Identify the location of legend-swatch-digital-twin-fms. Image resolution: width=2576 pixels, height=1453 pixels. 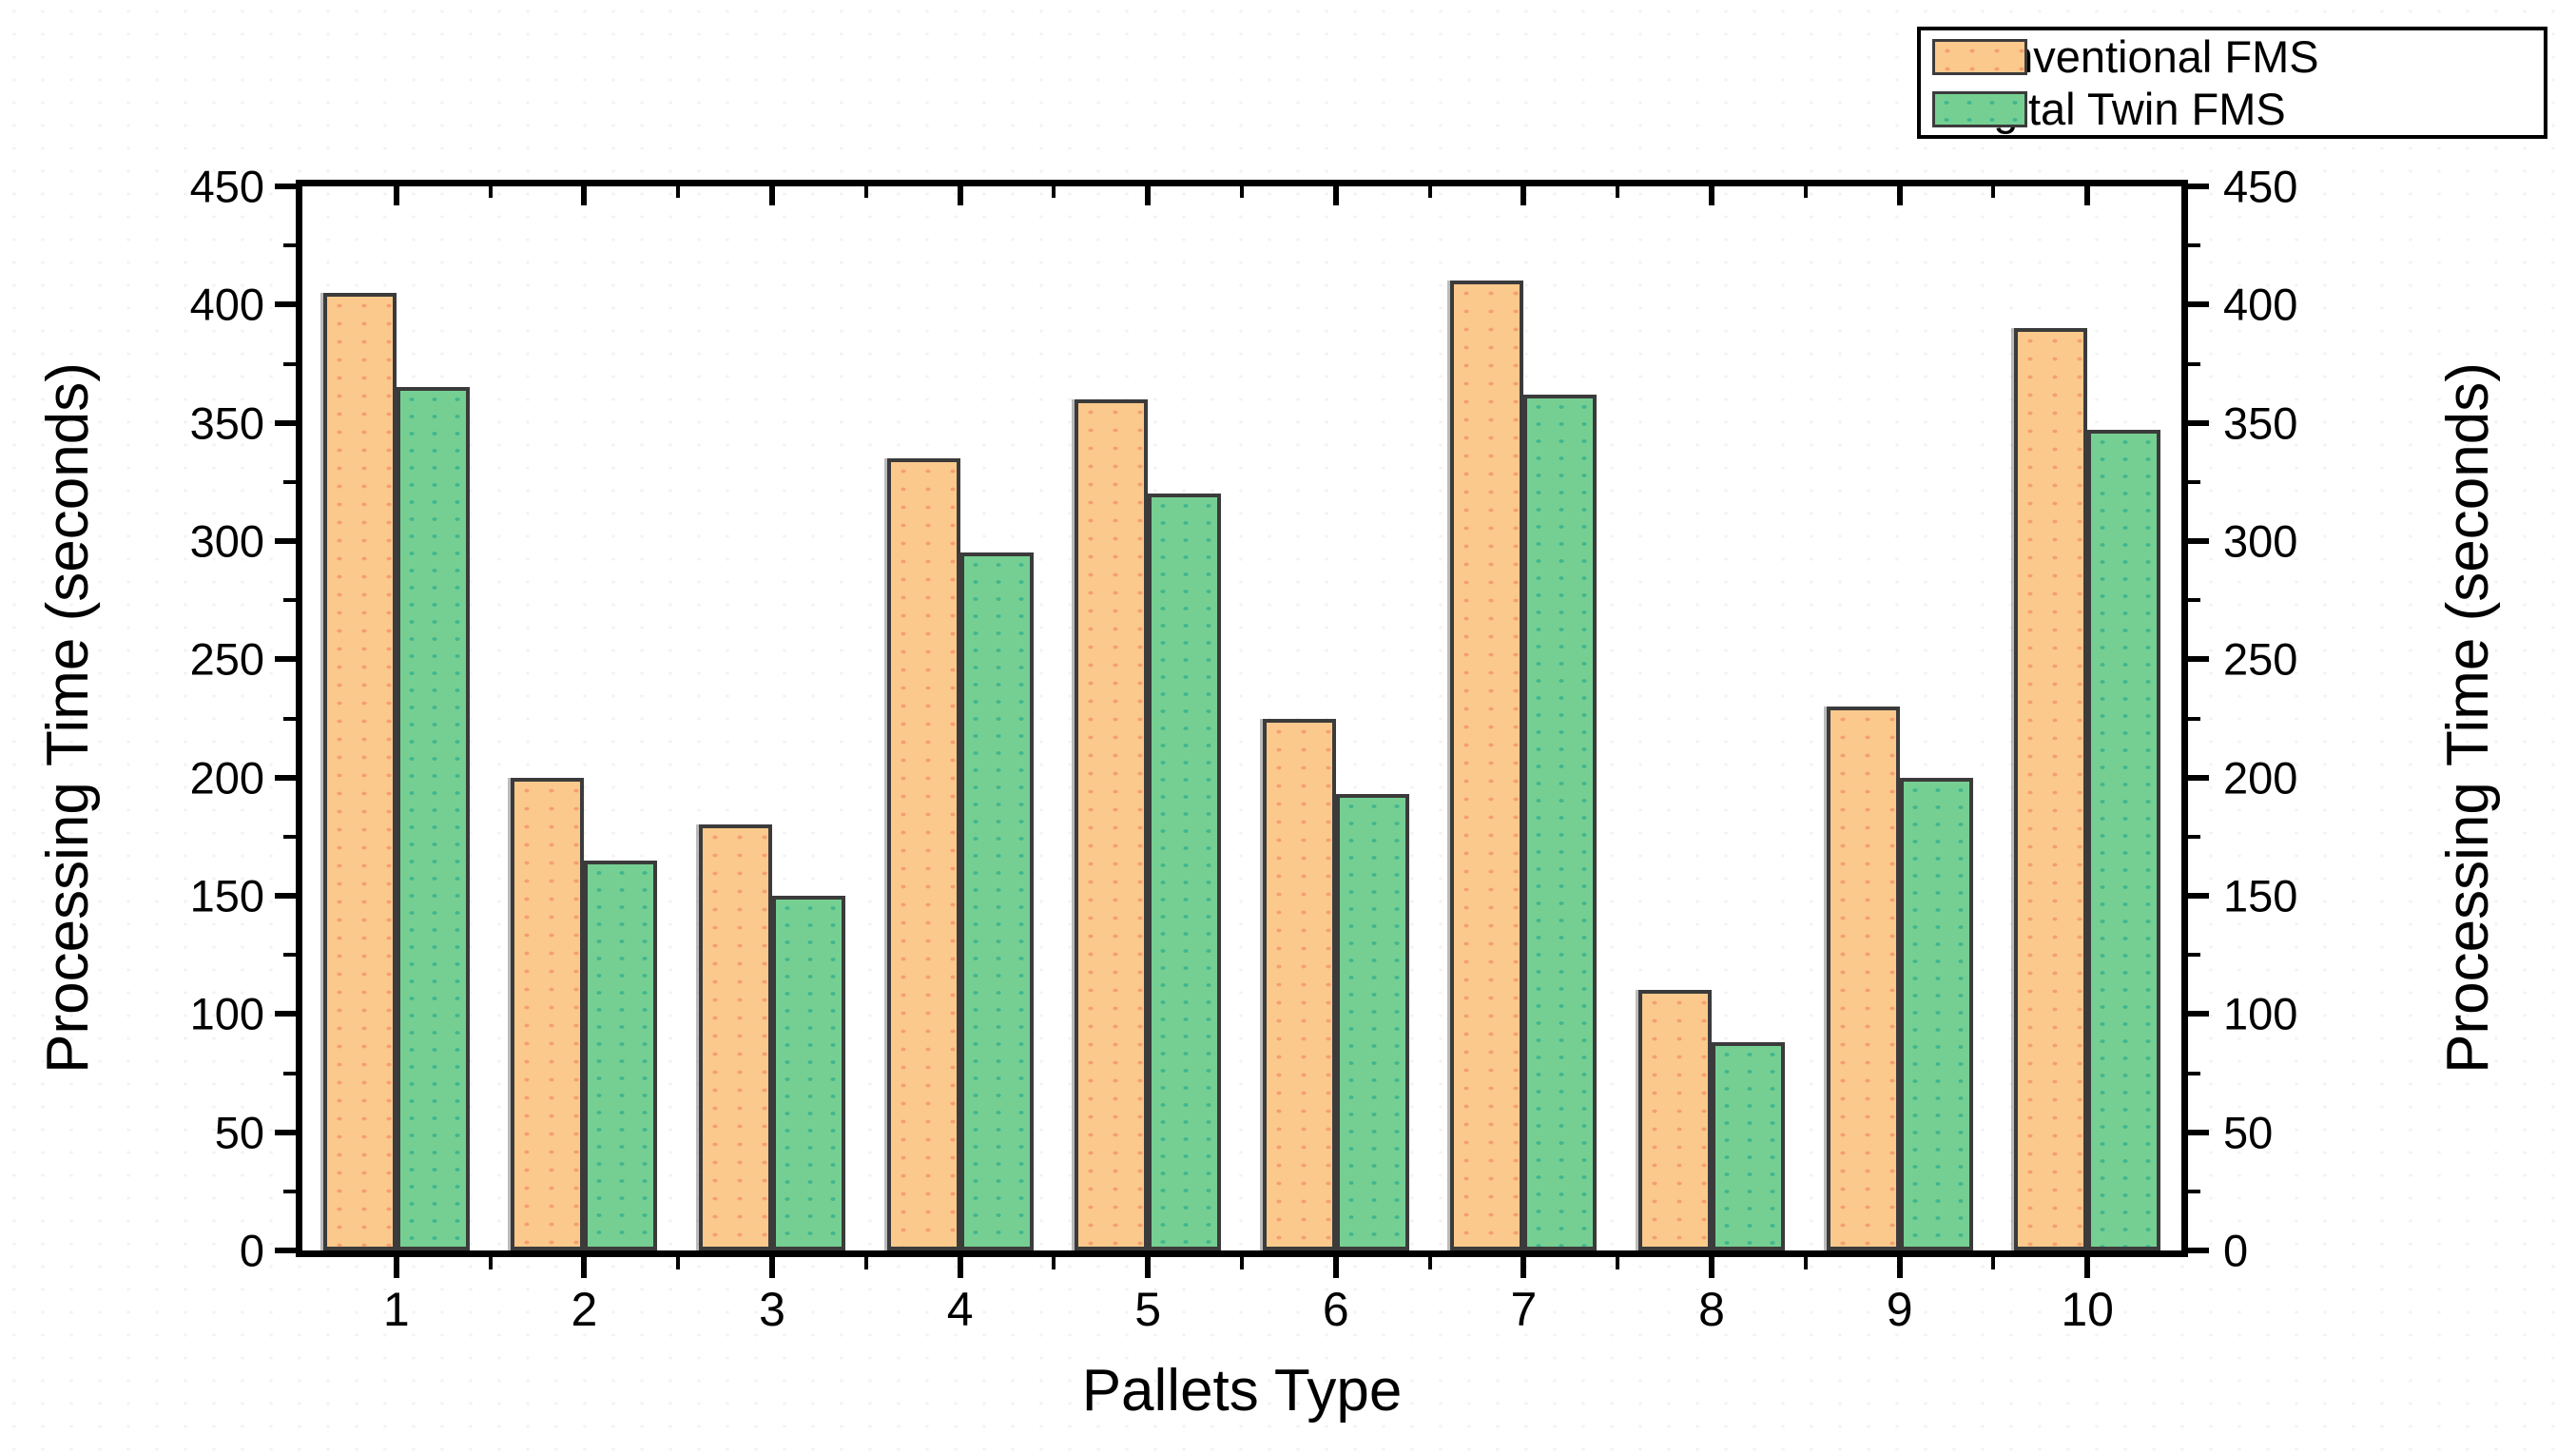
(1979, 108).